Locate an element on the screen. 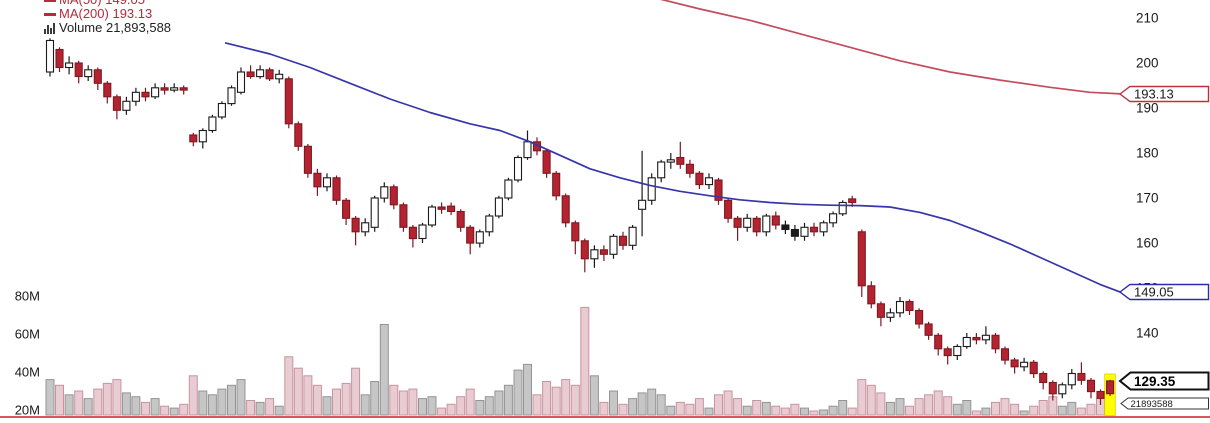  price-axis-label: 160 is located at coordinates (1147, 243).